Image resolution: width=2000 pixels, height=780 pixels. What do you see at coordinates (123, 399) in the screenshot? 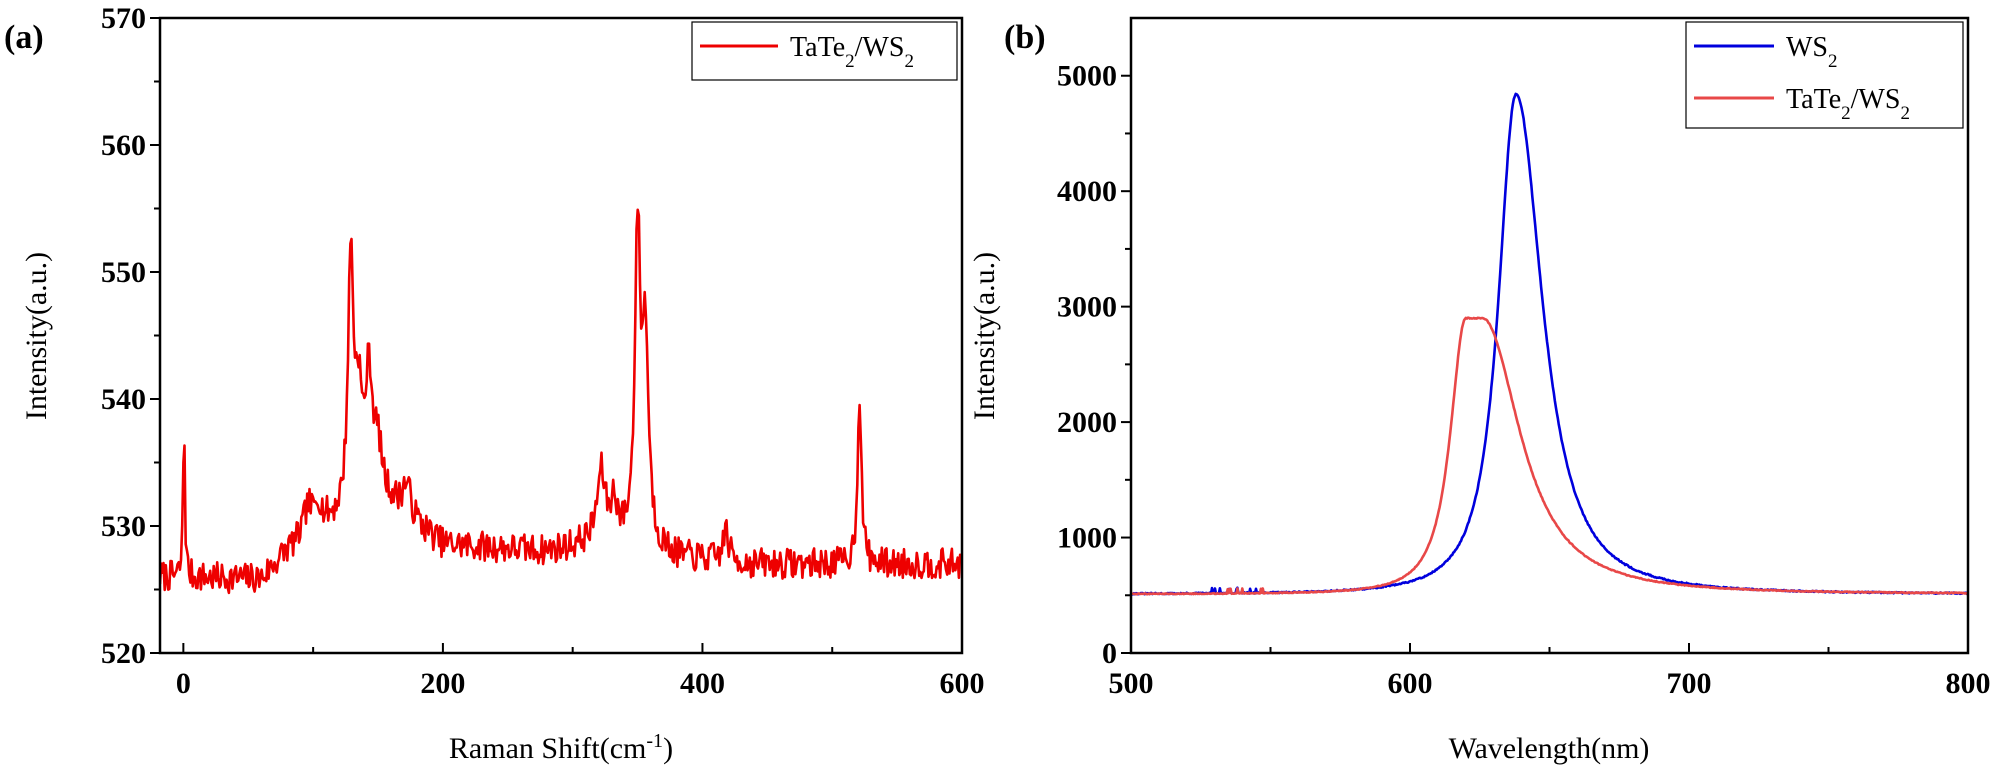
I see `chart-a-ytick-label: 540` at bounding box center [123, 399].